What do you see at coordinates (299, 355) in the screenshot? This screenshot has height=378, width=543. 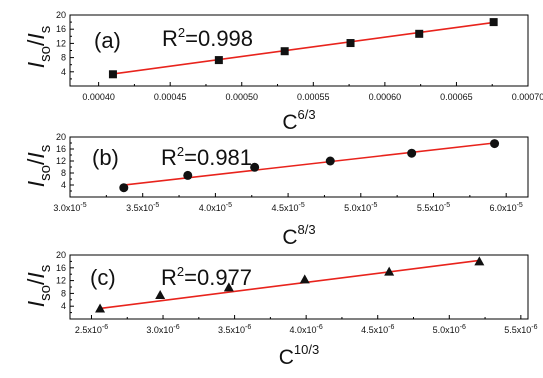 I see `x-axis-label: C10/3` at bounding box center [299, 355].